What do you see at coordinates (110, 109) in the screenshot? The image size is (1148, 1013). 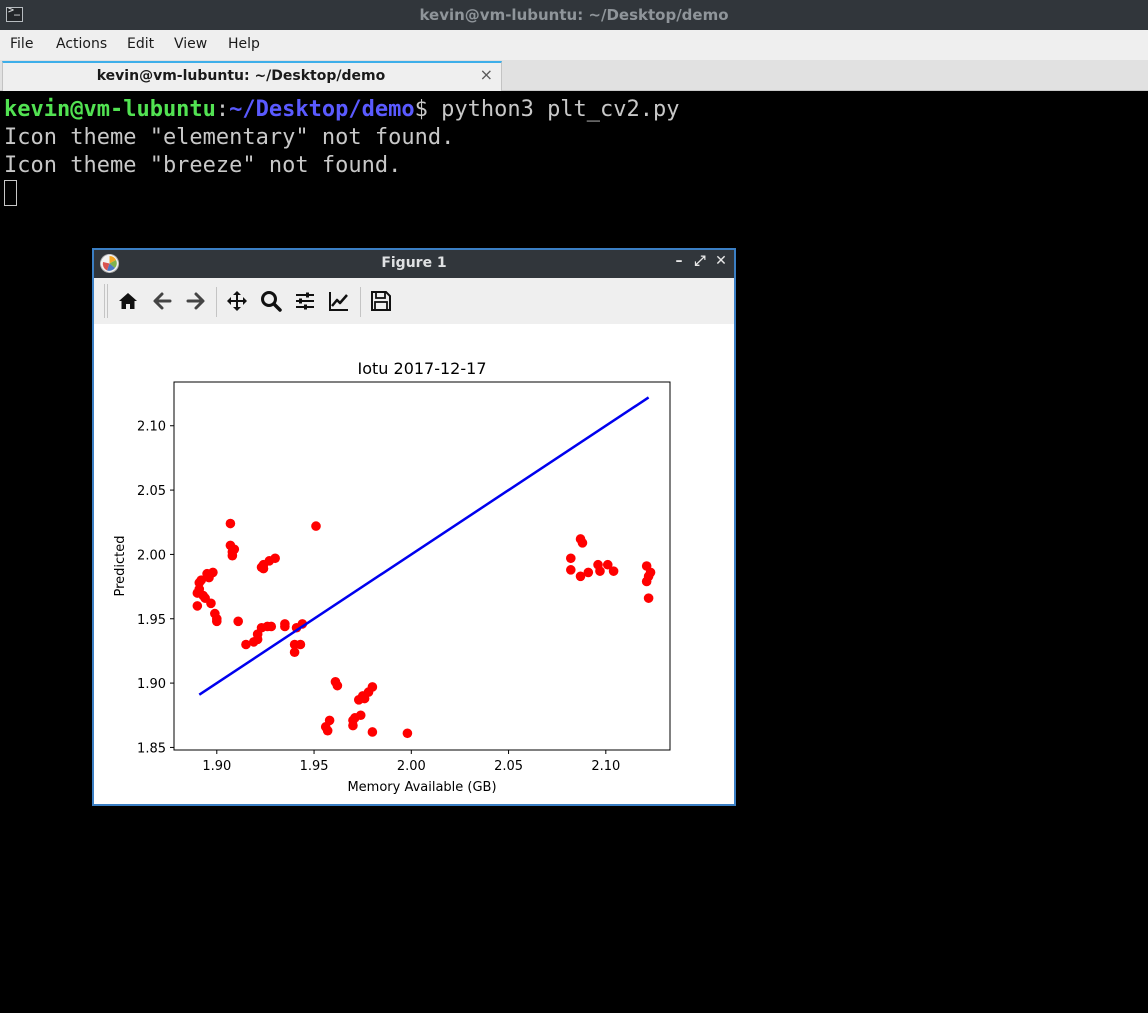 I see `prompt-user-host: kevin@vm-lubuntu` at bounding box center [110, 109].